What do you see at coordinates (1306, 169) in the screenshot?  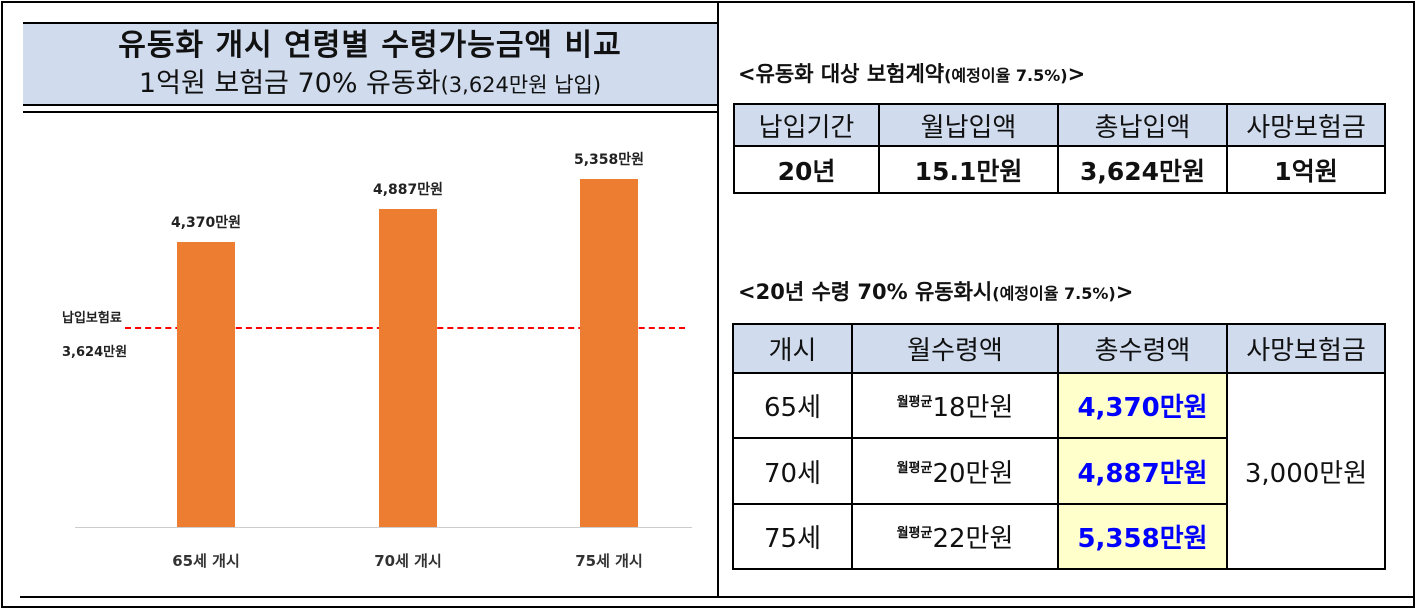 I see `cell: 1억원` at bounding box center [1306, 169].